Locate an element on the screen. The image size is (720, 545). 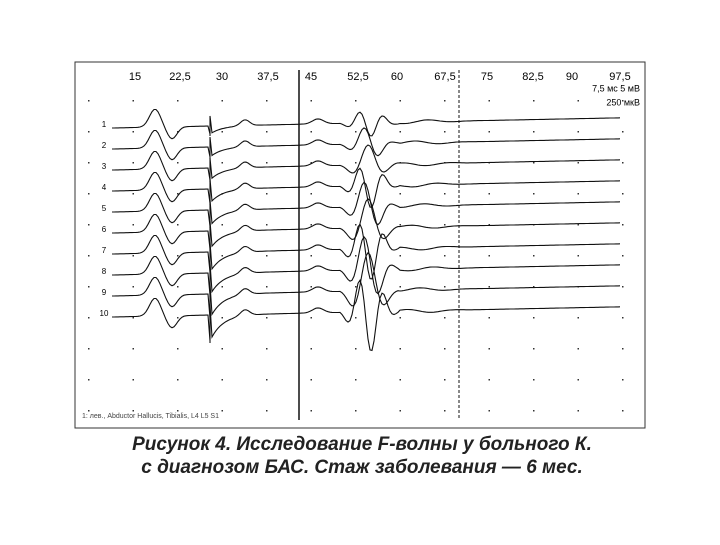
time-label: 37,5 is located at coordinates (267, 77).